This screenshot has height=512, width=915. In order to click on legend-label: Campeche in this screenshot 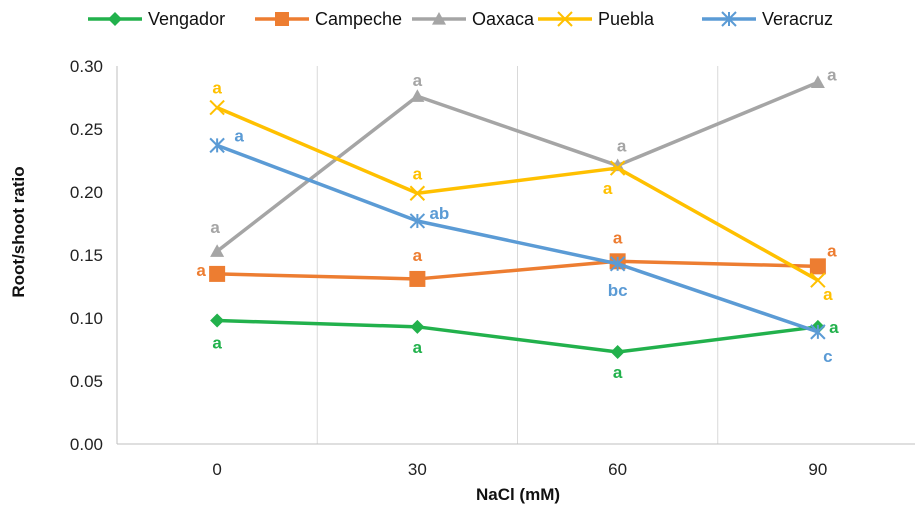, I will do `click(358, 19)`.